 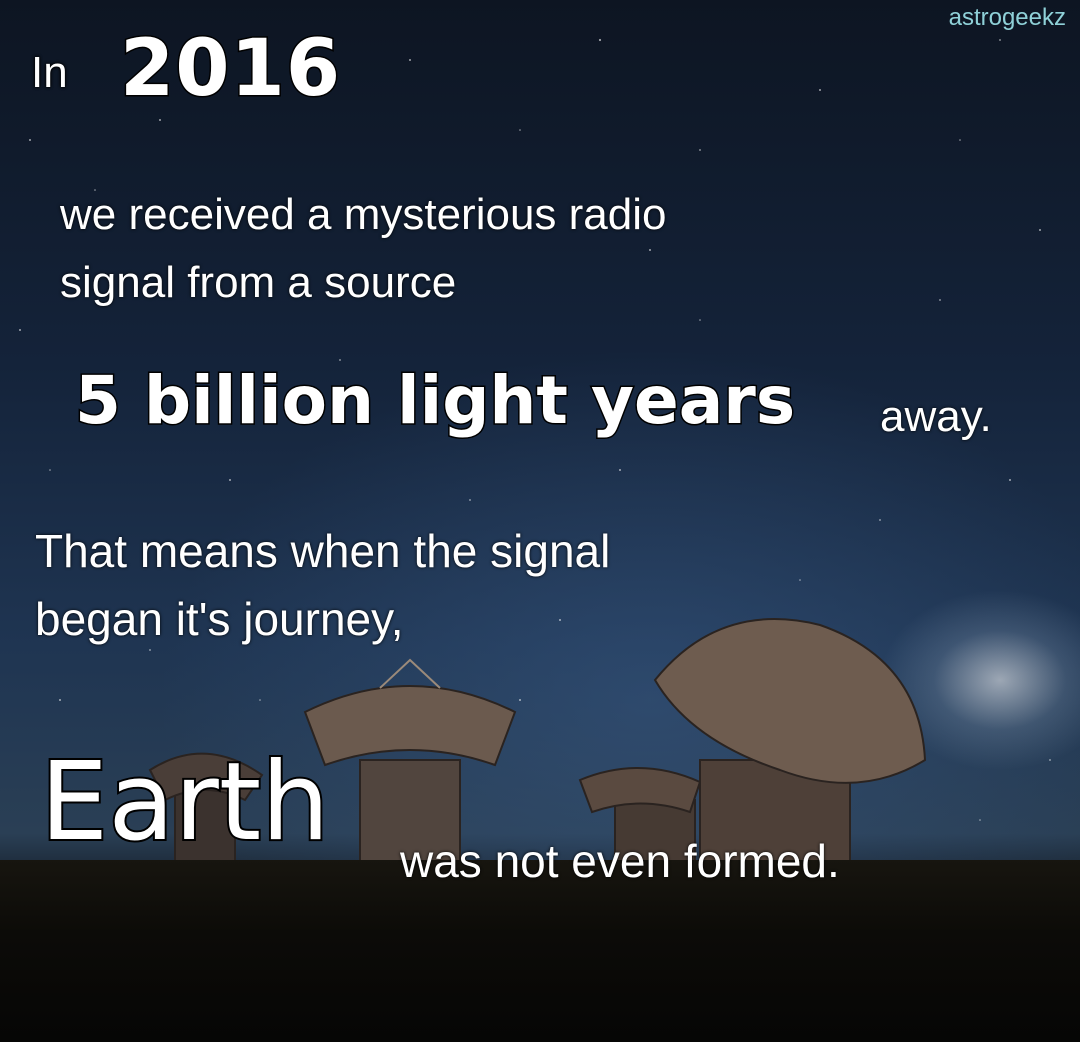 What do you see at coordinates (230, 69) in the screenshot?
I see `headline-year: 2016` at bounding box center [230, 69].